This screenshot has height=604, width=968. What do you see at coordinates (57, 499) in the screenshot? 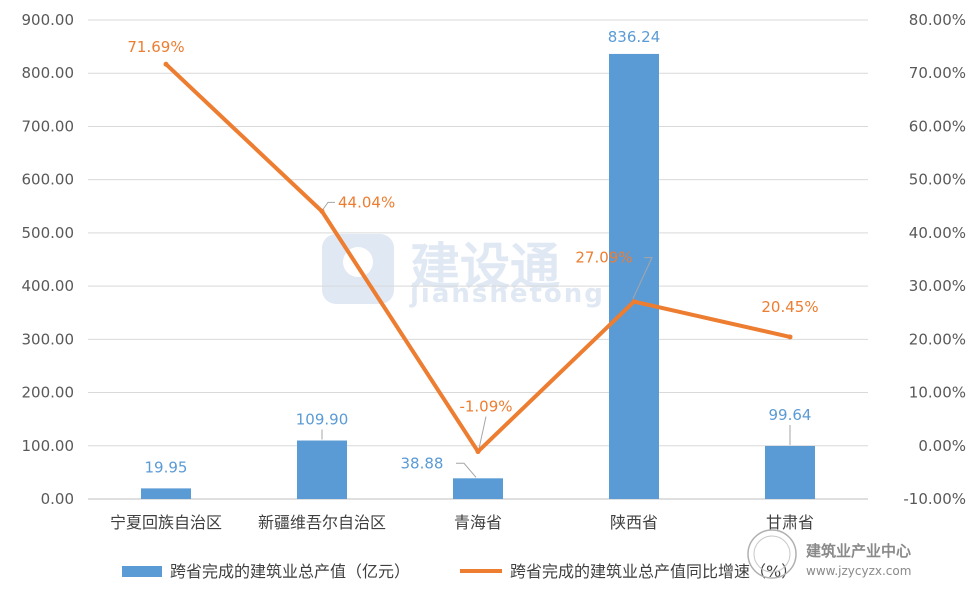
I see `left-tick-label: 0.00` at bounding box center [57, 499].